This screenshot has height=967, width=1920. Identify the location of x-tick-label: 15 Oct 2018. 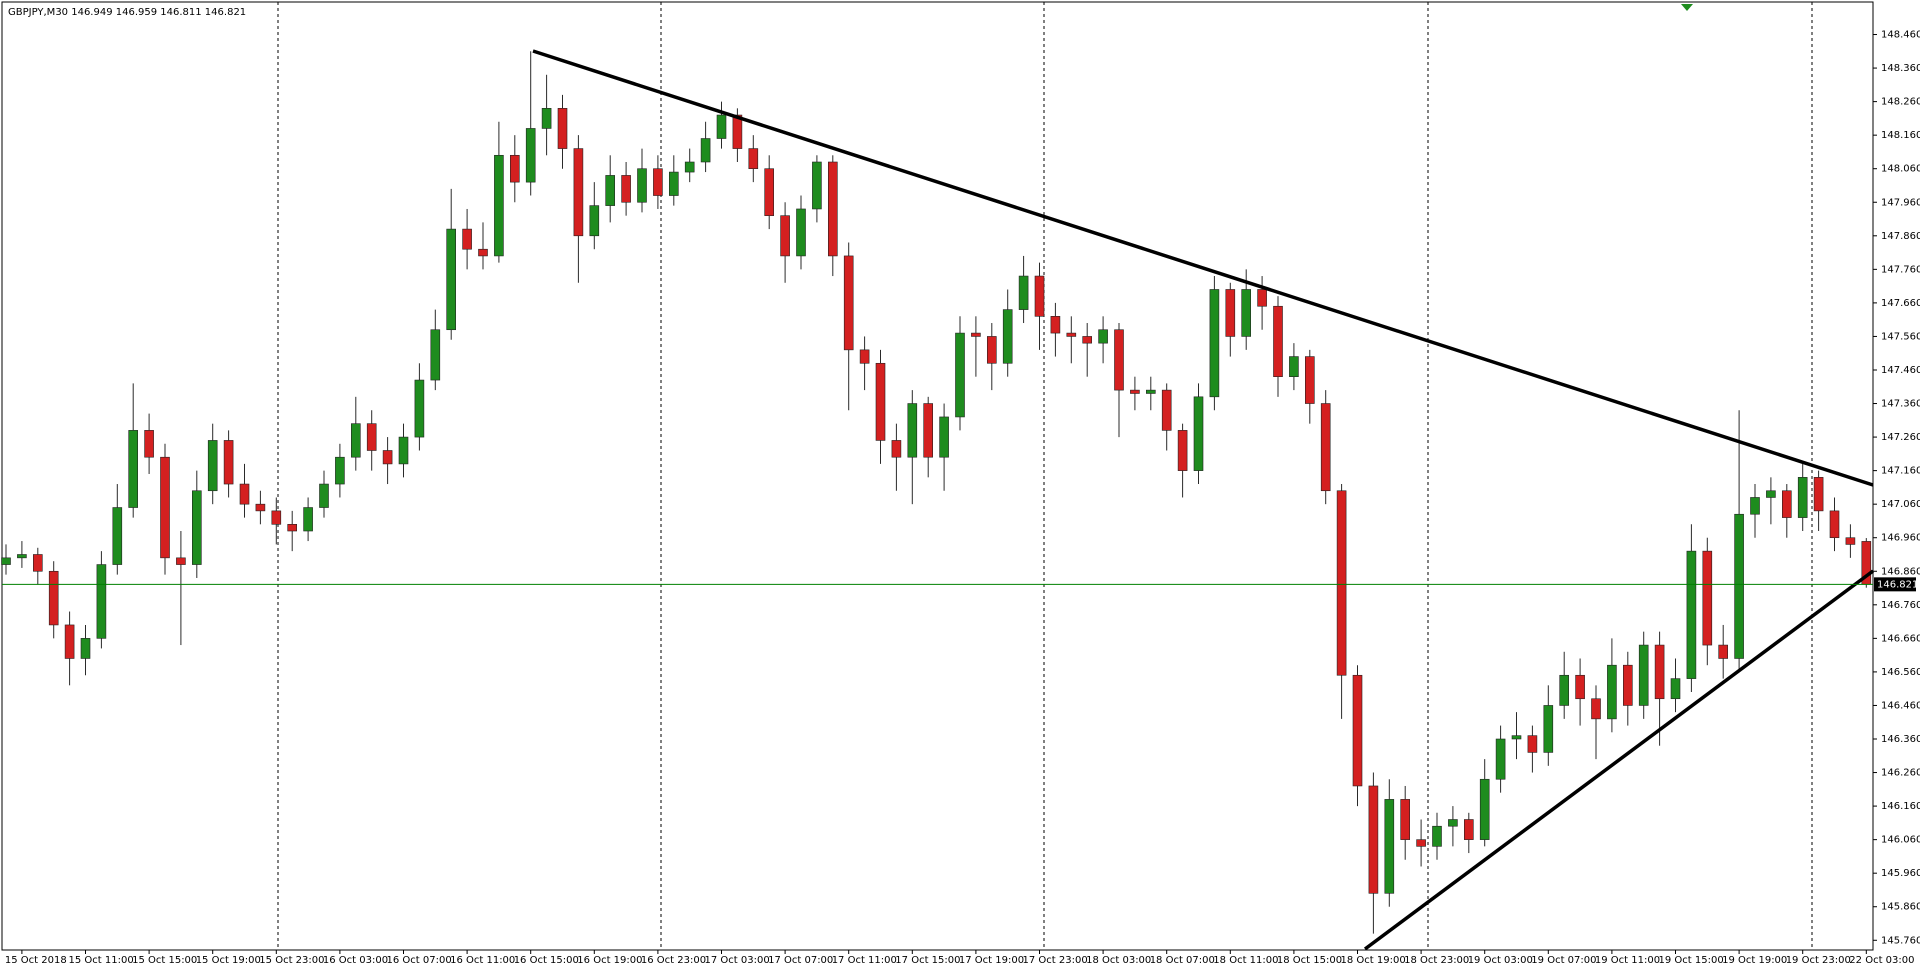
(36, 960).